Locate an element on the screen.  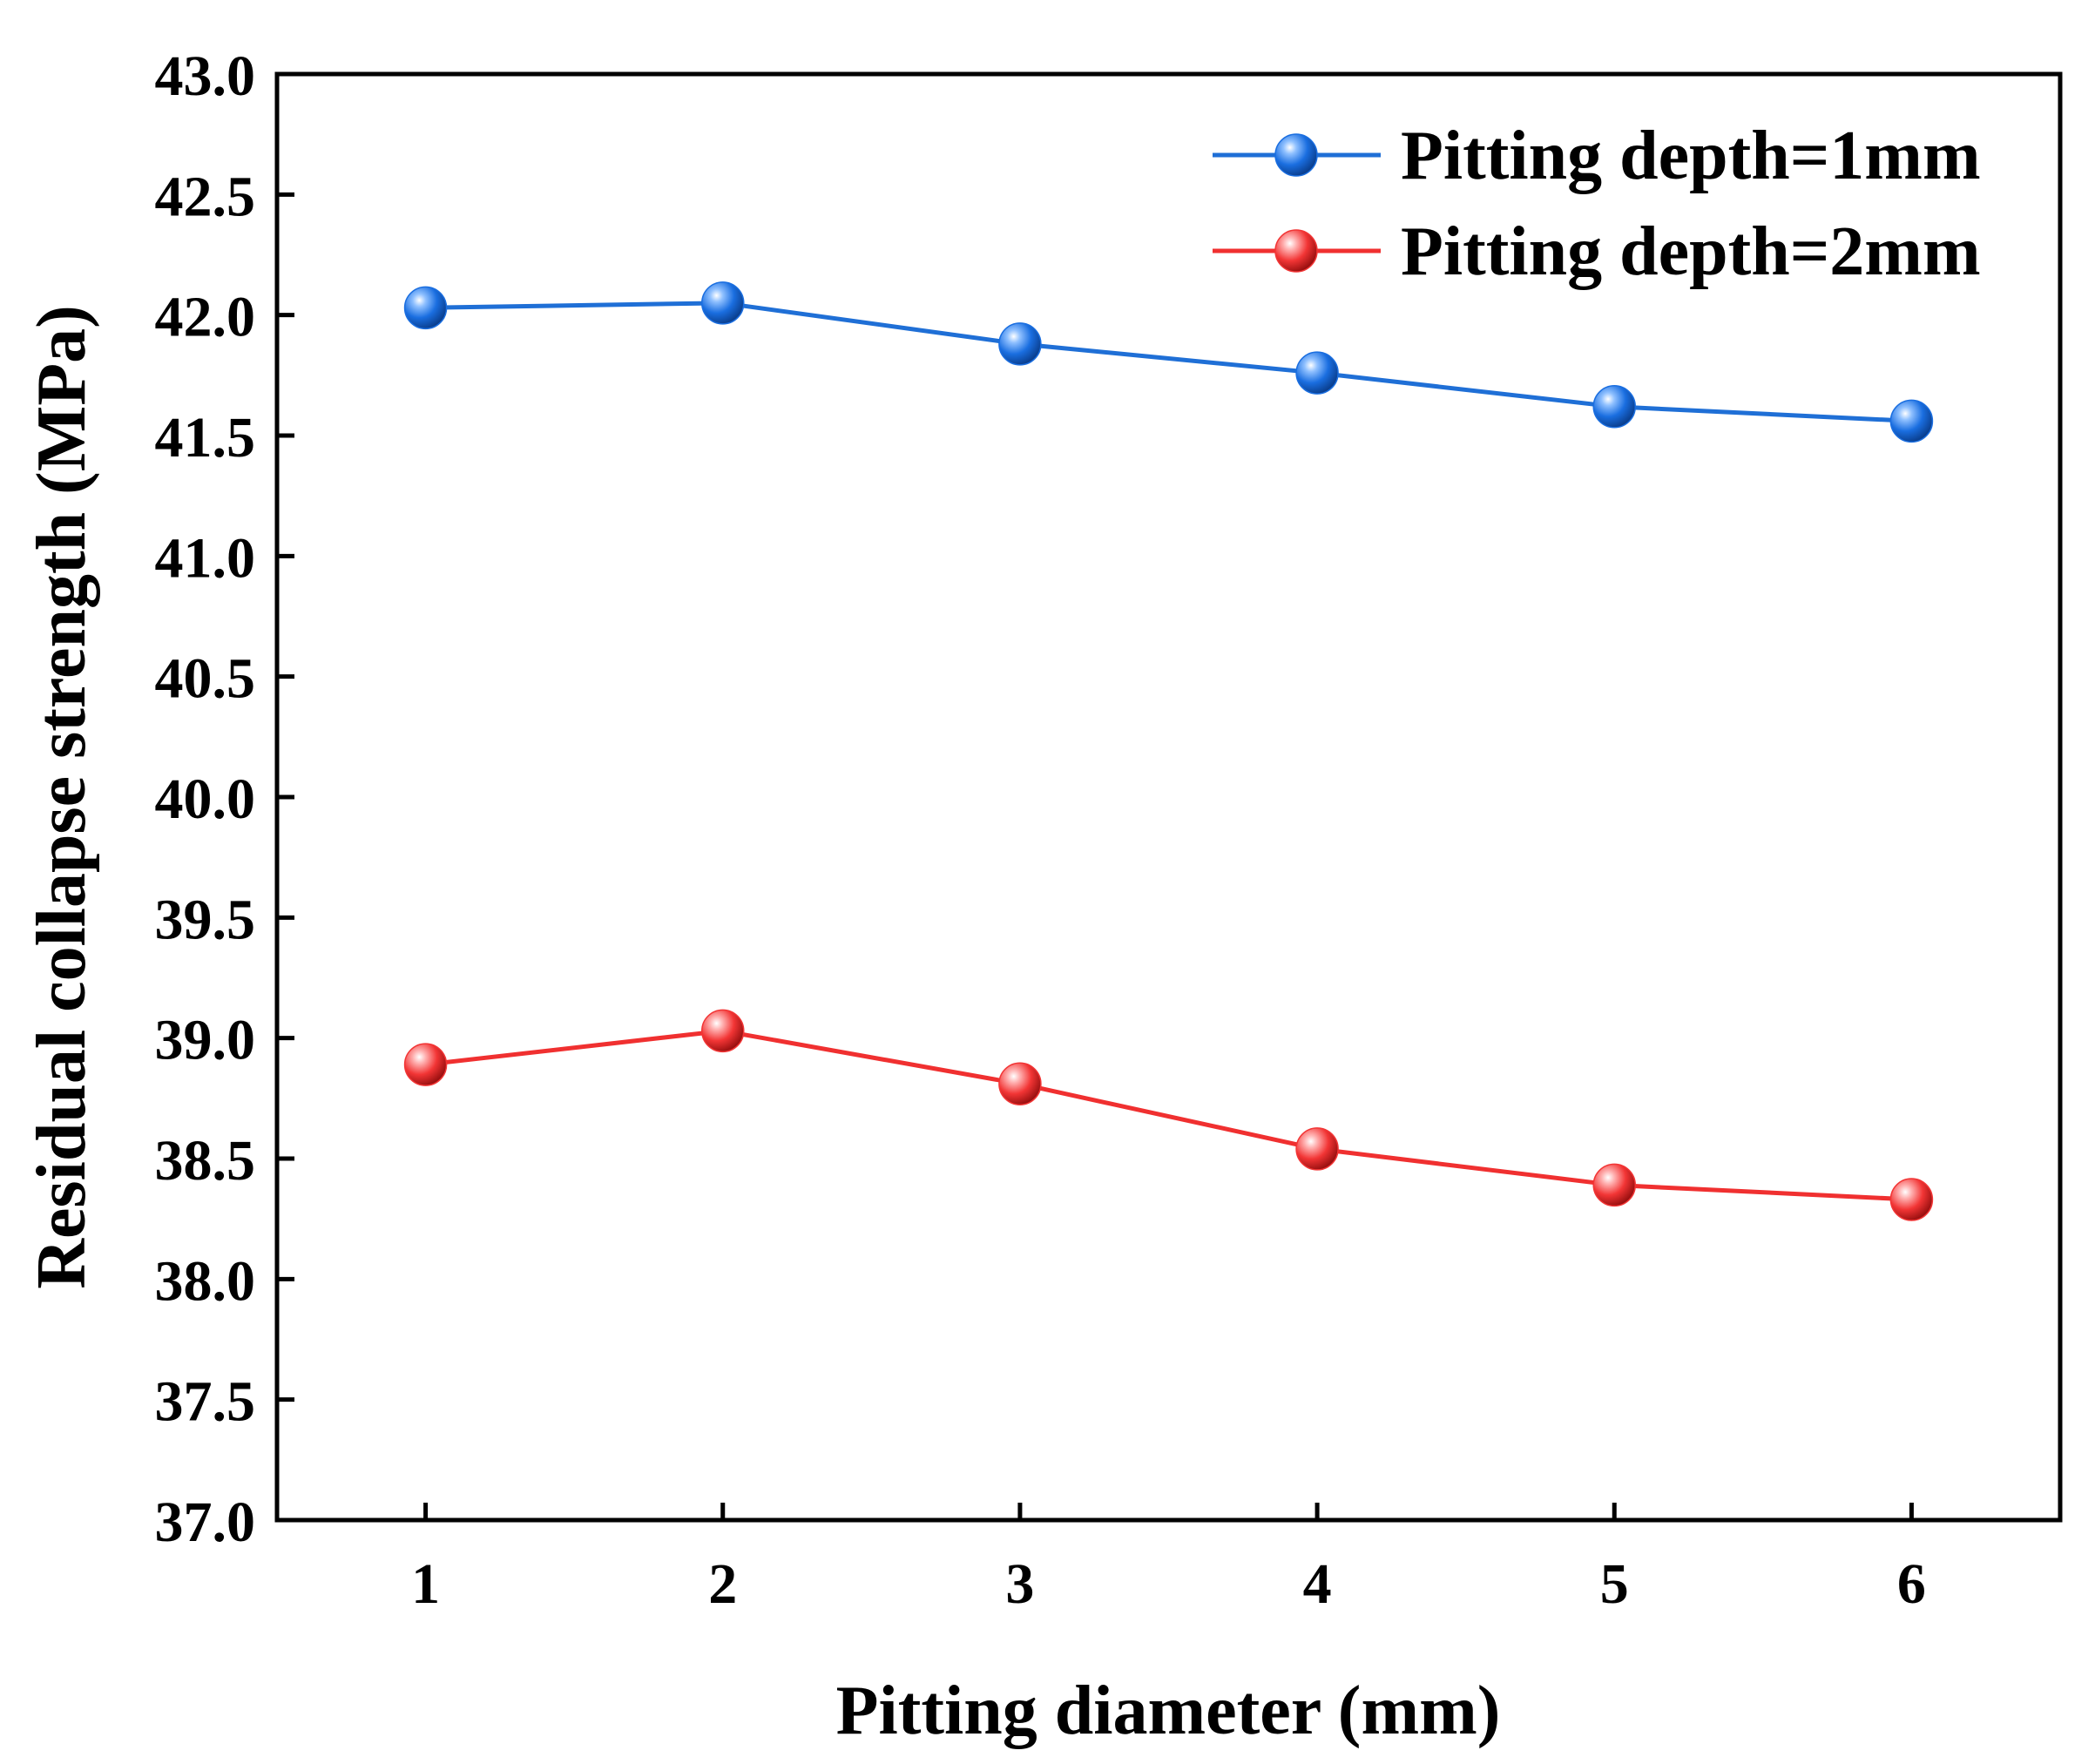
y-tick-label: 41.0 is located at coordinates (205, 558).